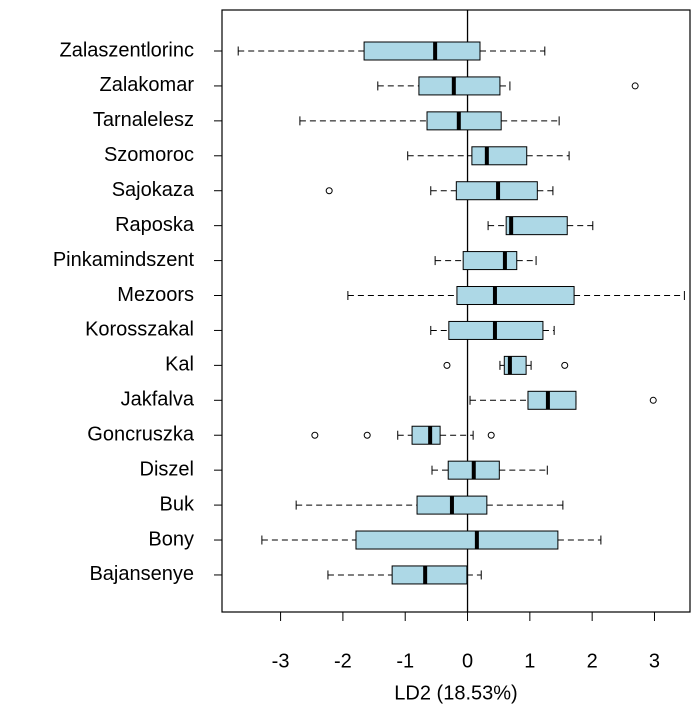 This screenshot has height=715, width=692. Describe the element at coordinates (455, 693) in the screenshot. I see `x-axis-label: LD2 (18.53%)` at that location.